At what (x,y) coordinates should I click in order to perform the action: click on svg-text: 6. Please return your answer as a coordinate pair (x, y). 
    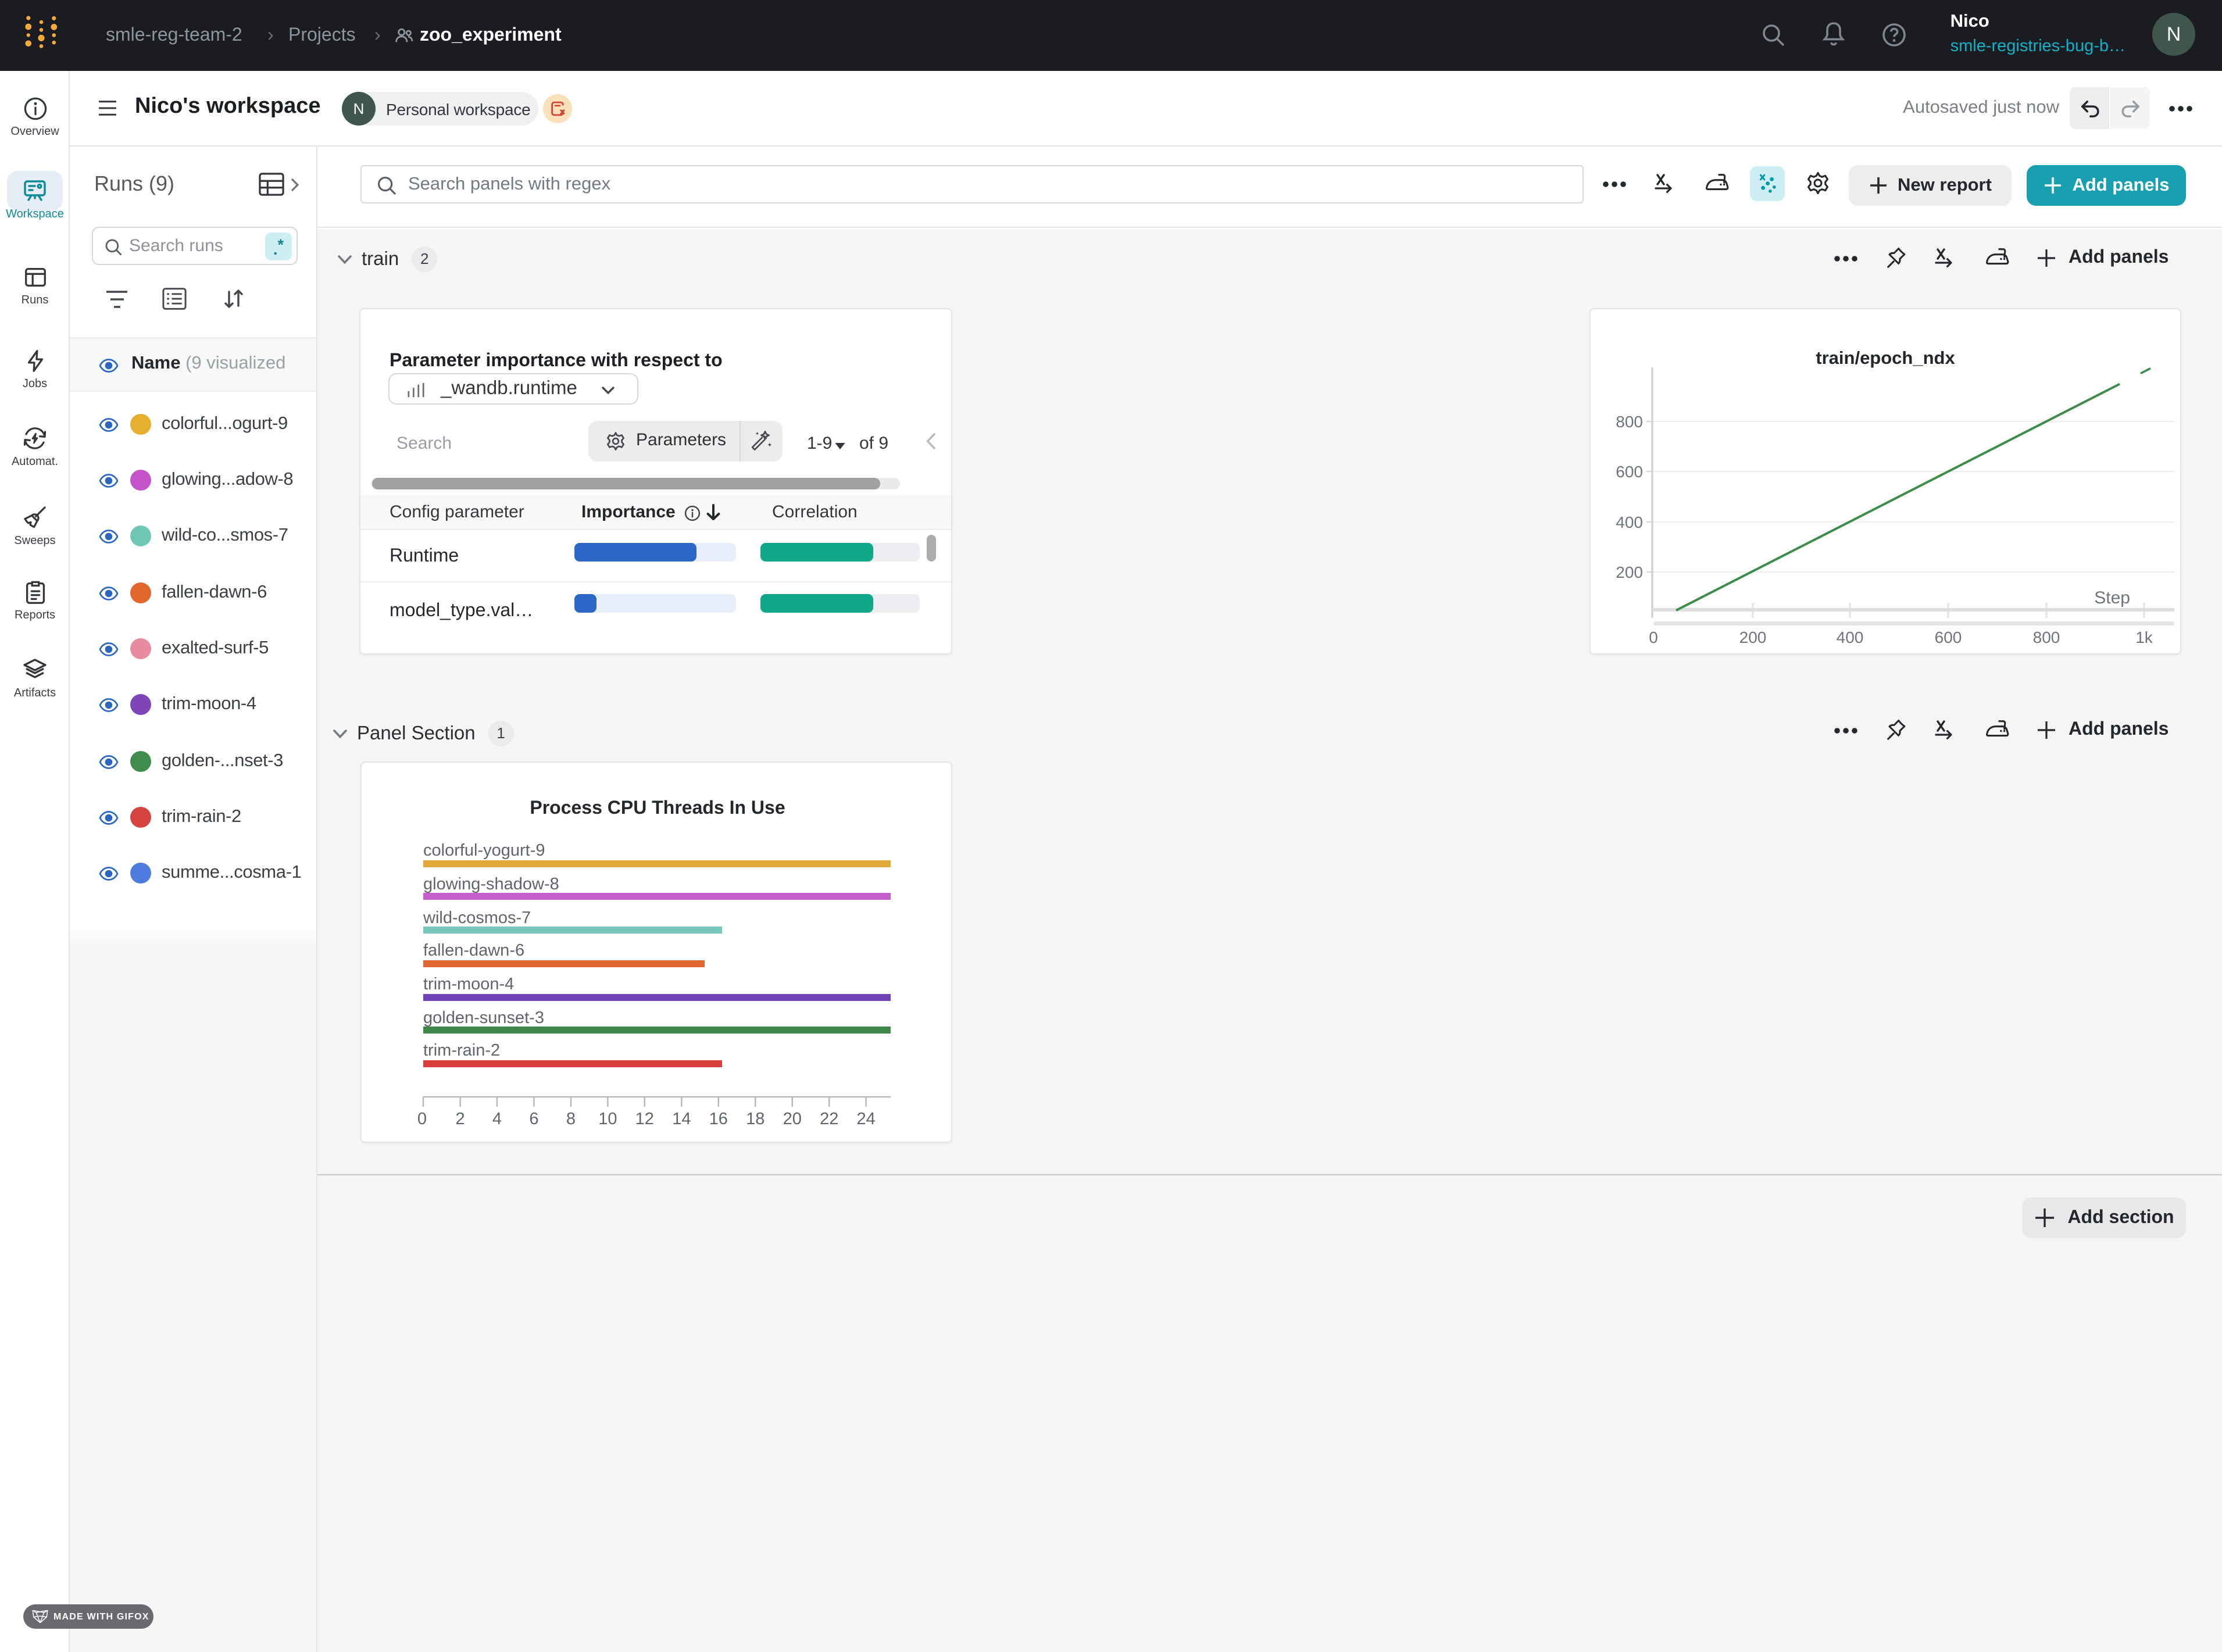
    Looking at the image, I should click on (533, 1119).